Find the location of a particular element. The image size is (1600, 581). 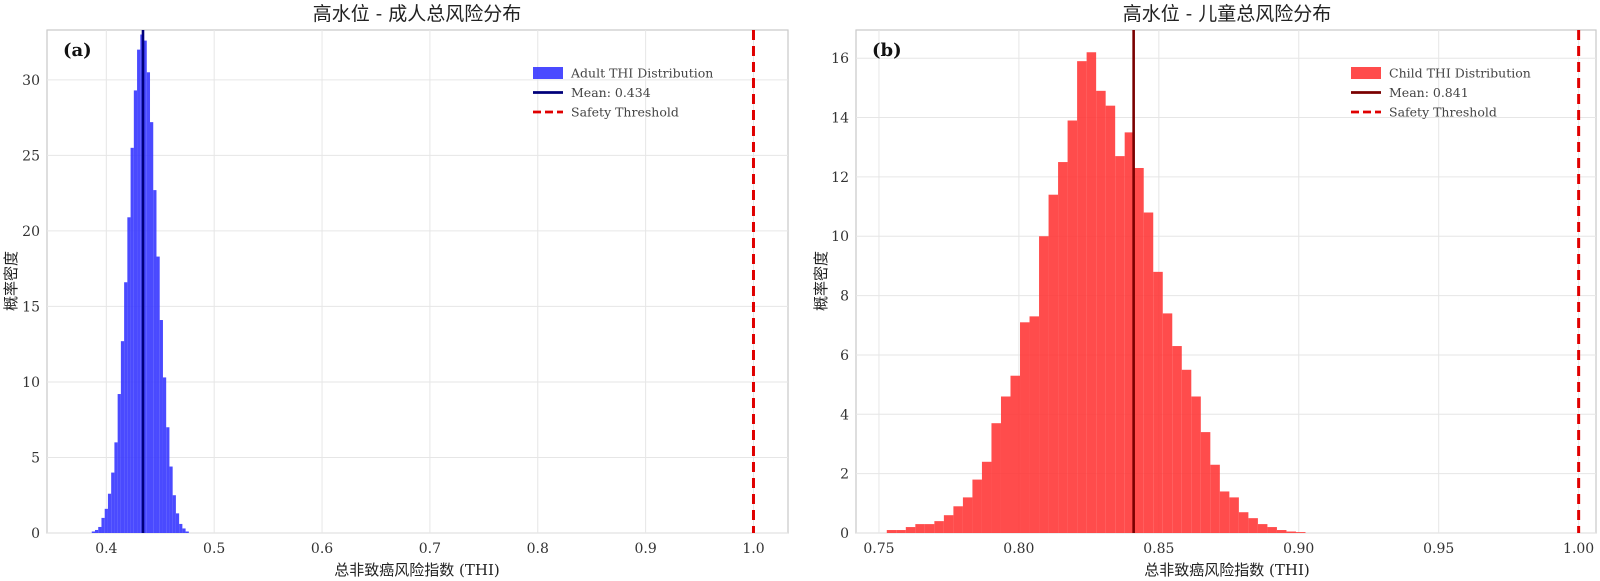

legend-label: Mean: 0.434 is located at coordinates (611, 92).